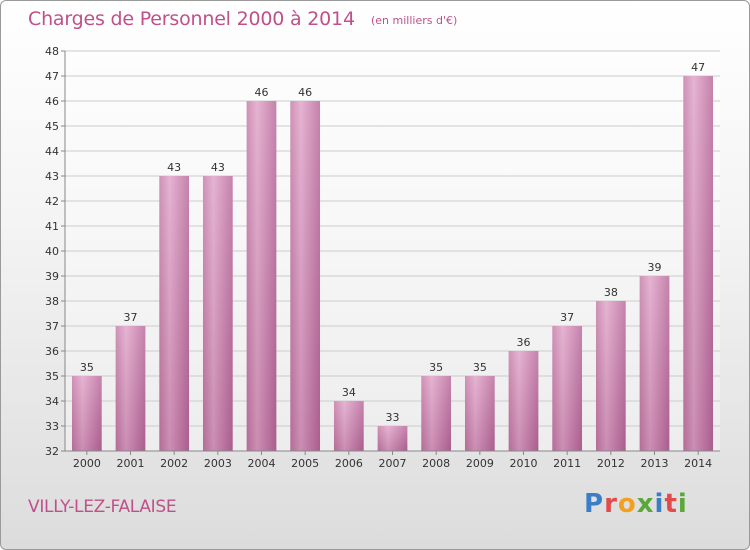 This screenshot has height=550, width=750. Describe the element at coordinates (305, 463) in the screenshot. I see `x-tick-label: 2005` at that location.